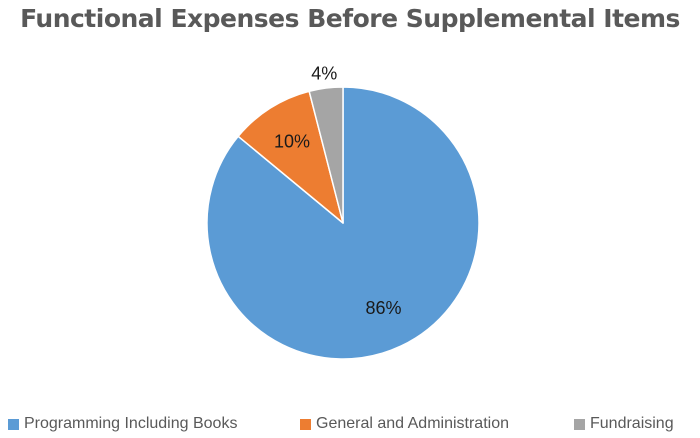 Image resolution: width=700 pixels, height=438 pixels. Describe the element at coordinates (579, 424) in the screenshot. I see `legend-swatch-fundraising` at that location.